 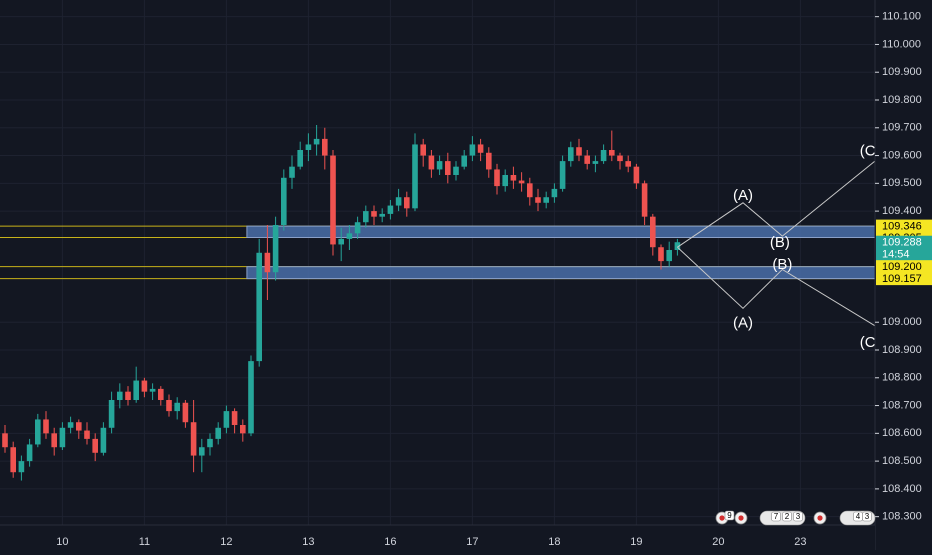 What do you see at coordinates (798, 516) in the screenshot?
I see `event-count: 3` at bounding box center [798, 516].